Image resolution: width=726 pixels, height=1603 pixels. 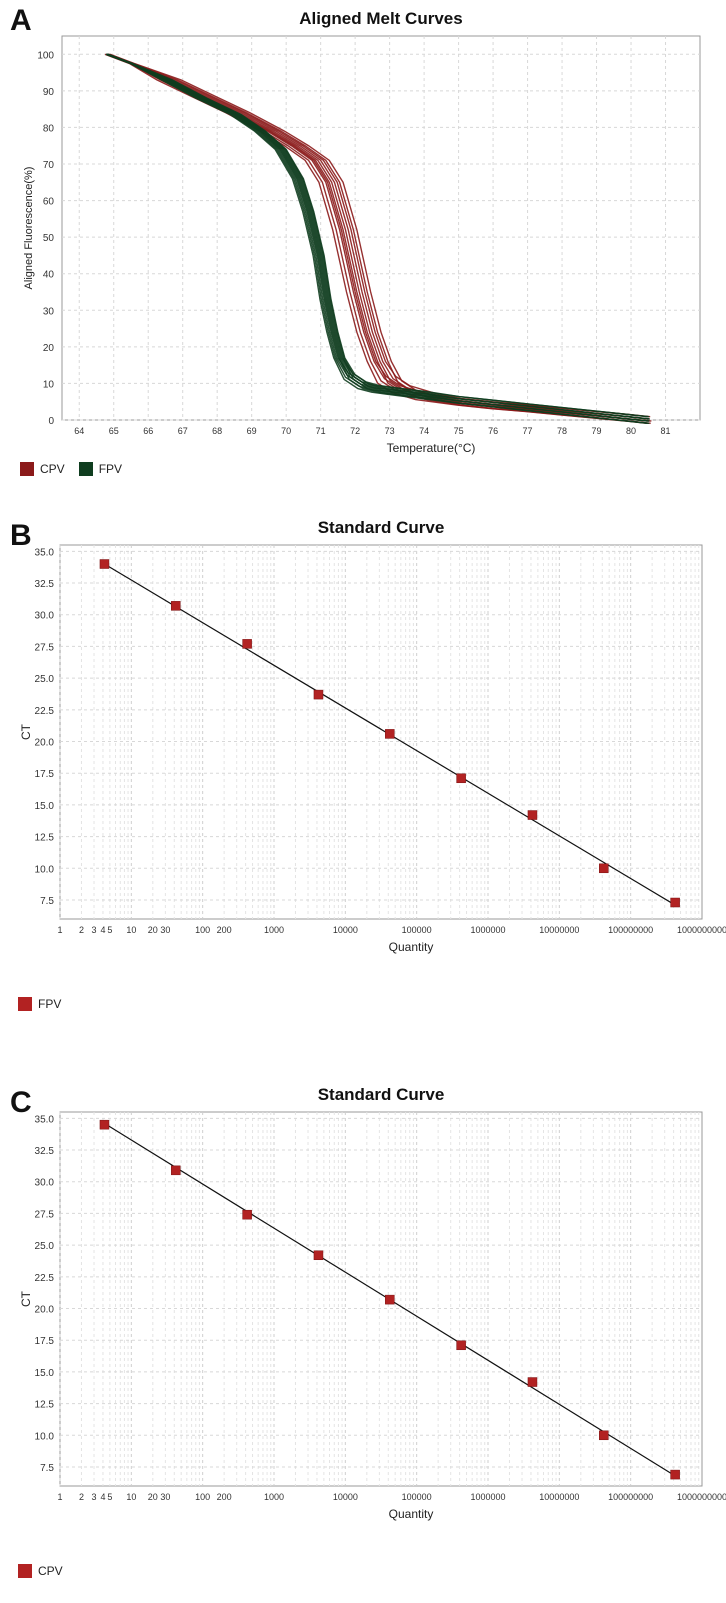 I want to click on x-tick-label: 69, so click(x=252, y=431).